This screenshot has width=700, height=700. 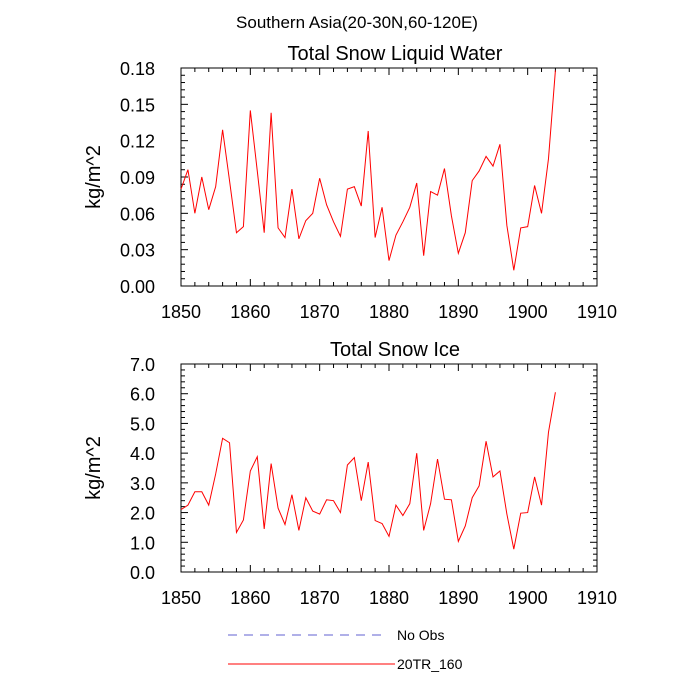 What do you see at coordinates (395, 350) in the screenshot?
I see `chart-title: Total Snow Ice` at bounding box center [395, 350].